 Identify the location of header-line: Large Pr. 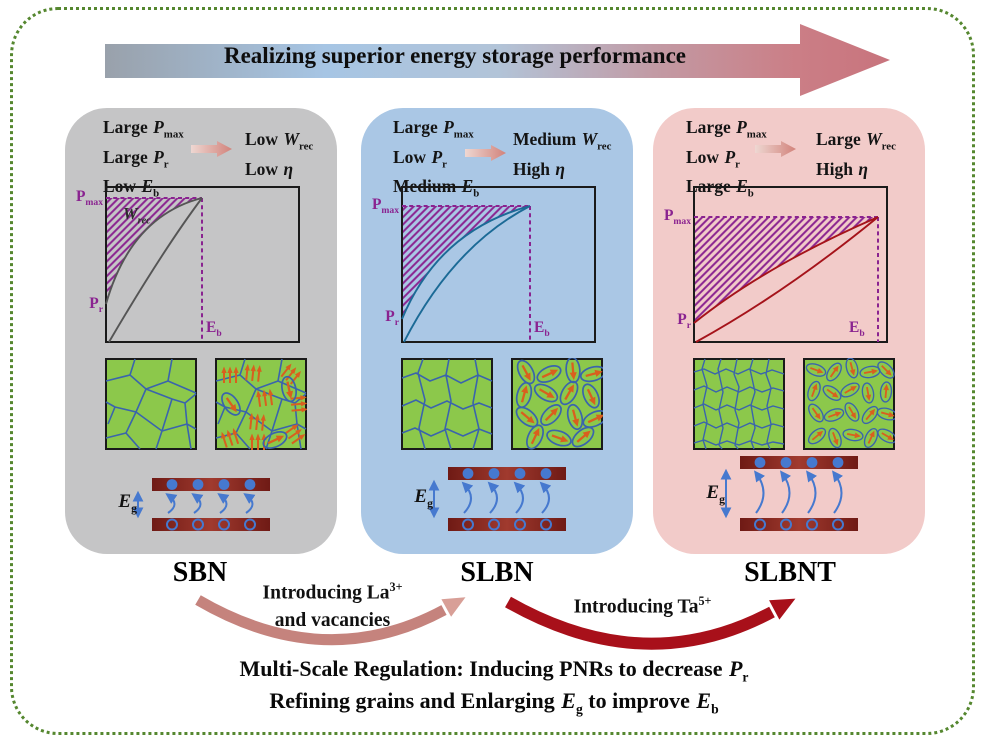
(136, 158).